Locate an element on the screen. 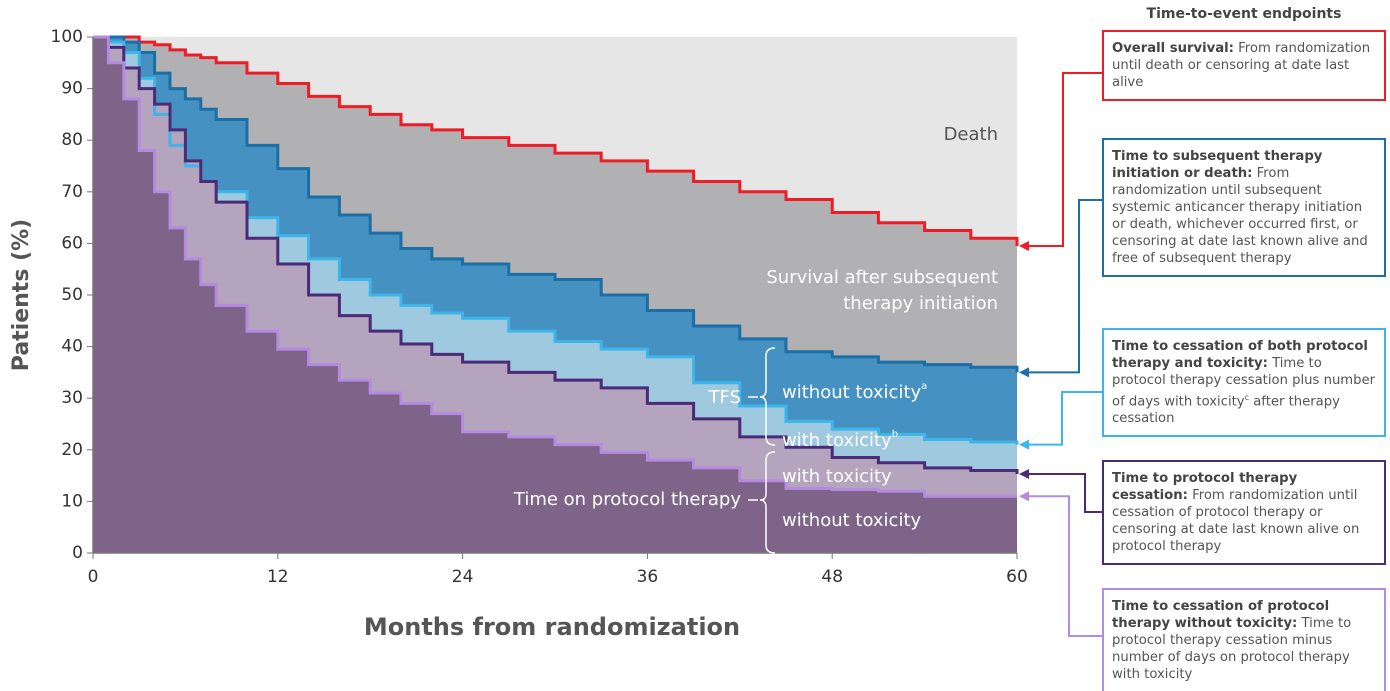 The height and width of the screenshot is (691, 1390). x-tick-label: 60 is located at coordinates (1017, 577).